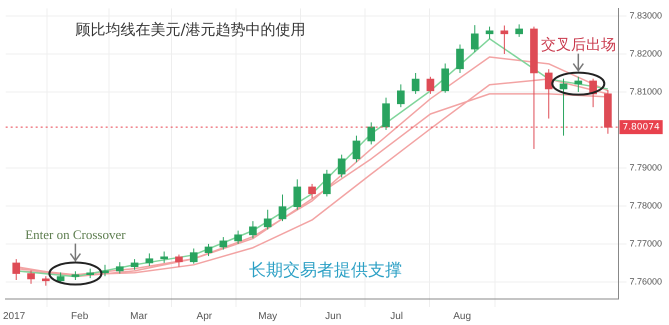 Image resolution: width=669 pixels, height=325 pixels. Describe the element at coordinates (139, 316) in the screenshot. I see `x-tick-label: Mar` at that location.